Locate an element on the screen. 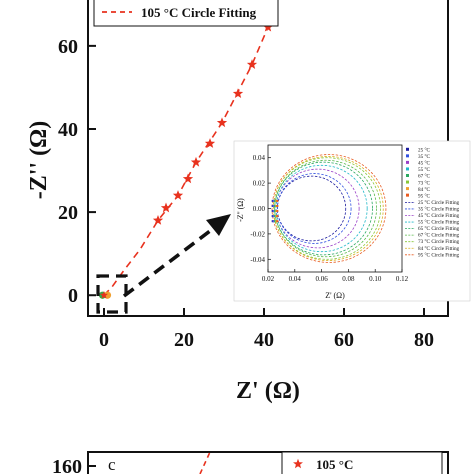 Image resolution: width=474 pixels, height=474 pixels. y-tick-label: 40 is located at coordinates (68, 130).